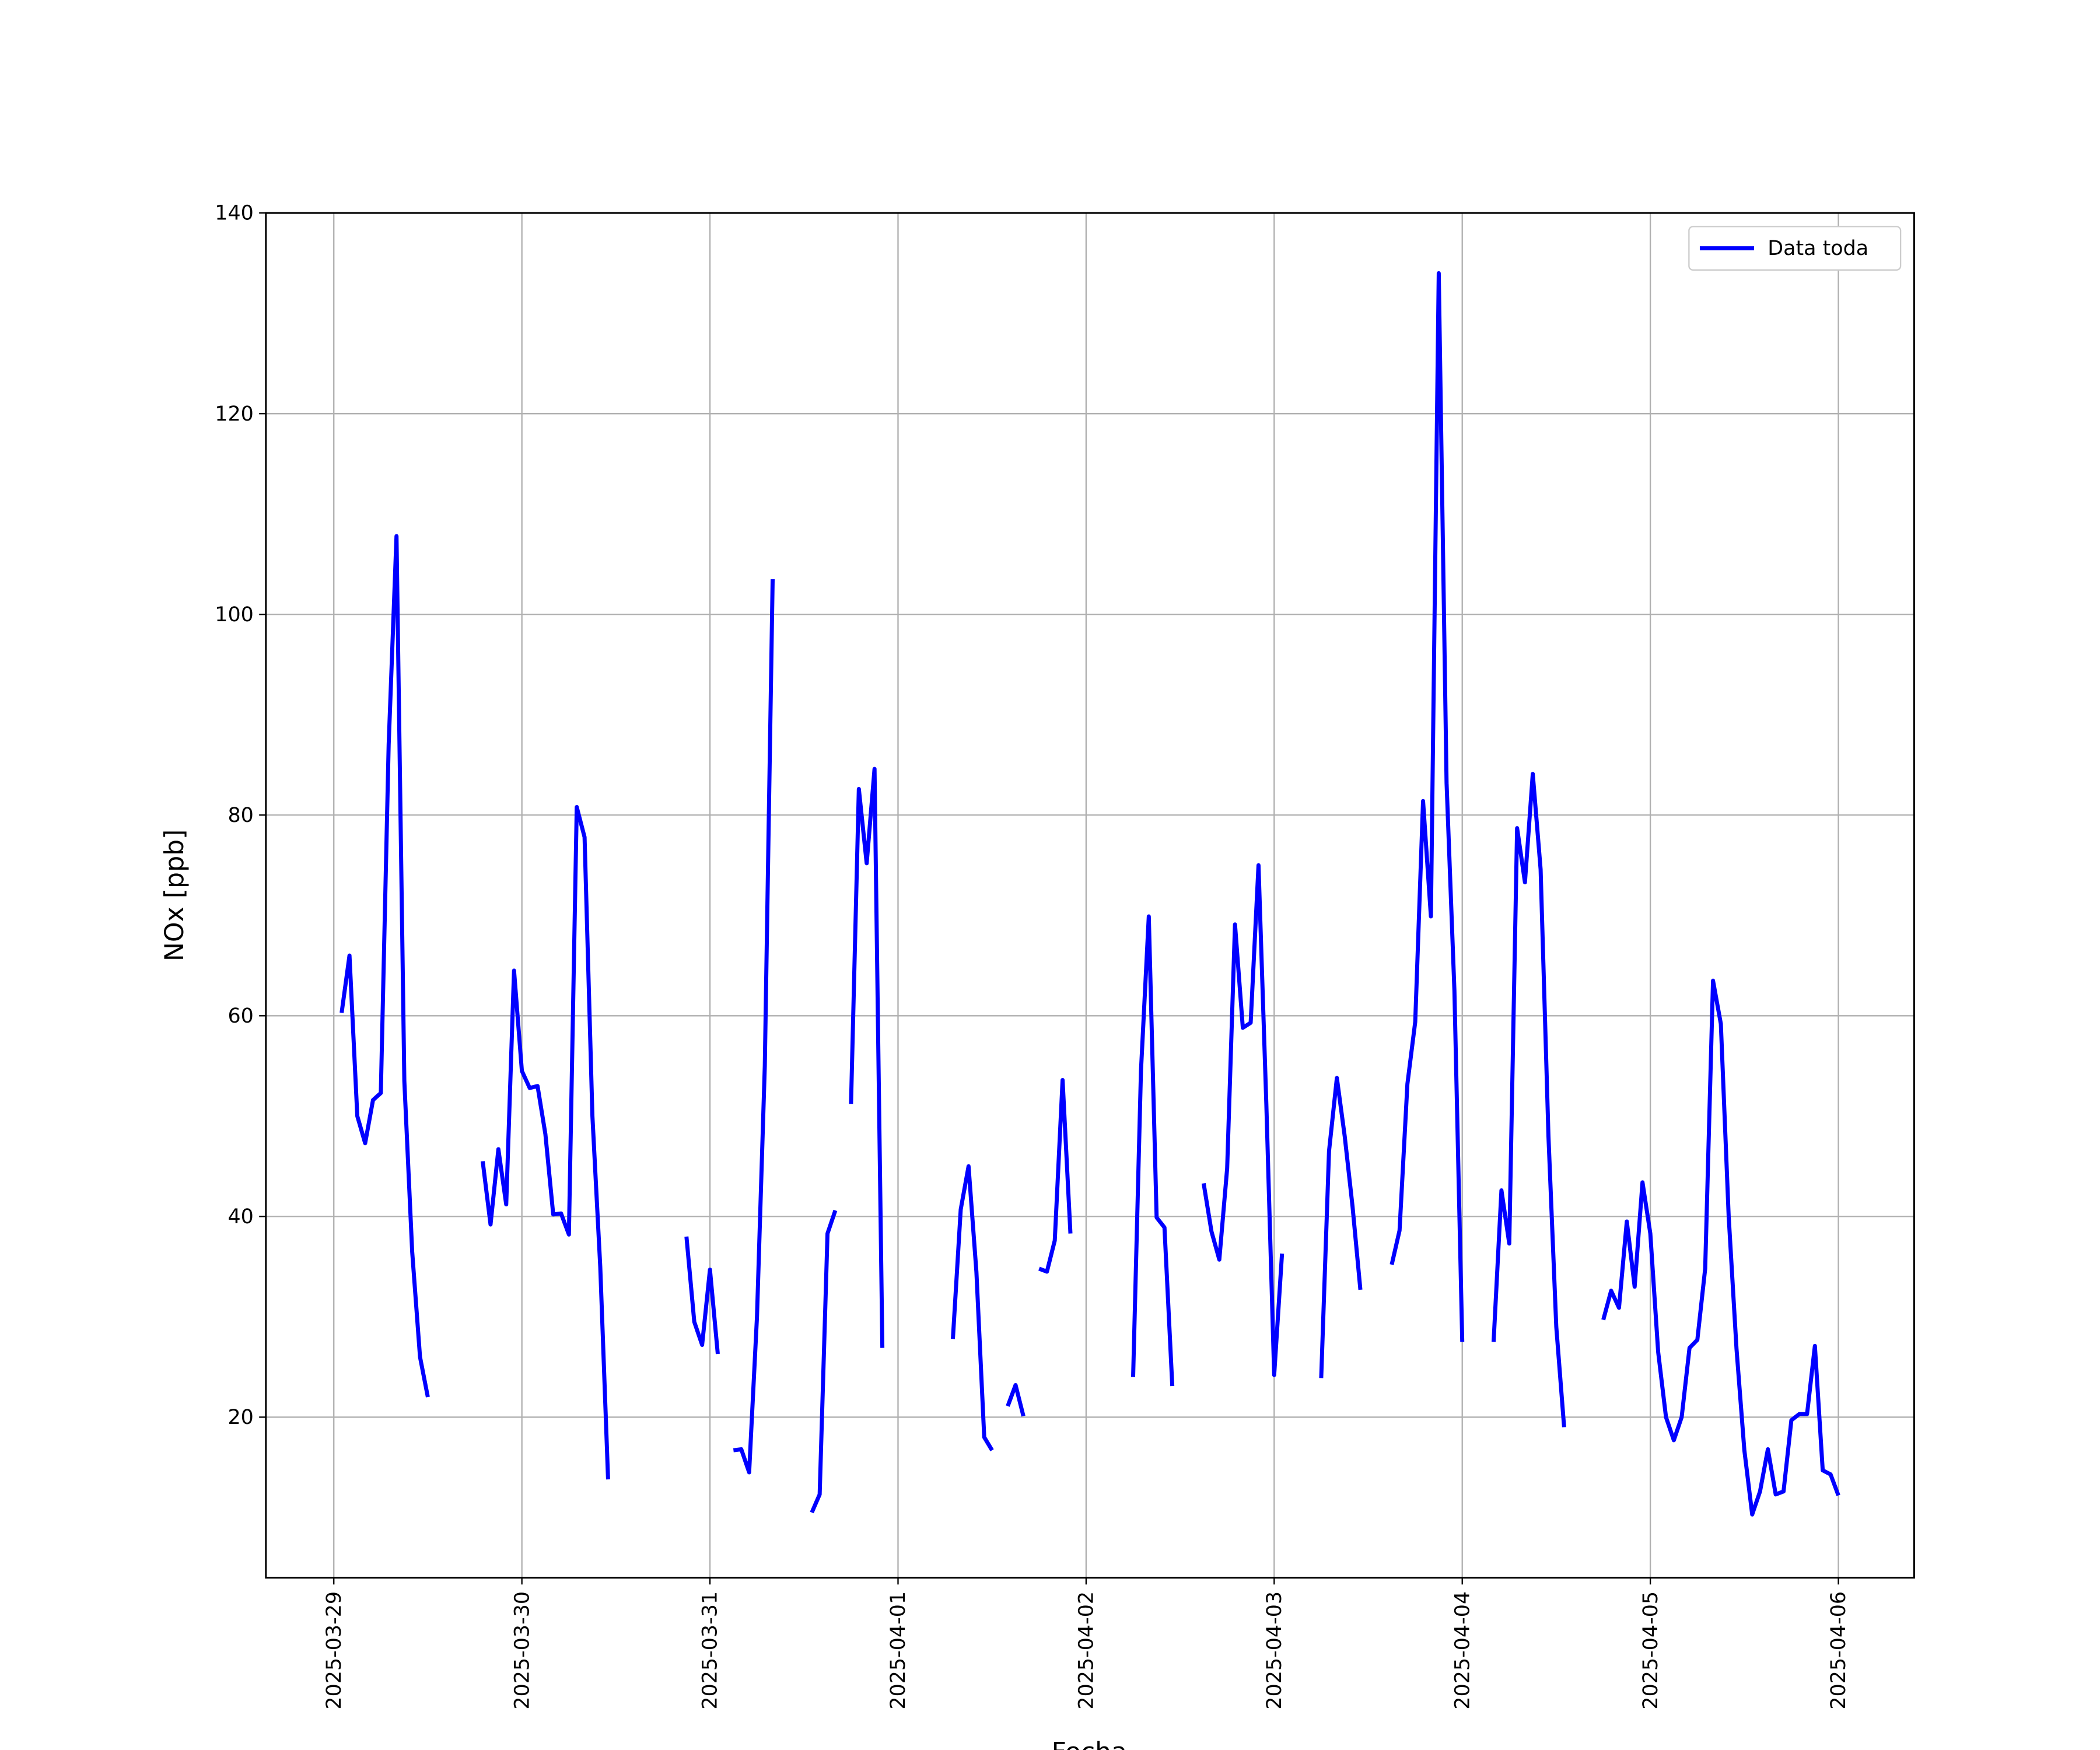 The height and width of the screenshot is (1750, 2100). What do you see at coordinates (1838, 1650) in the screenshot?
I see `x-tick-label: 2025-04-06` at bounding box center [1838, 1650].